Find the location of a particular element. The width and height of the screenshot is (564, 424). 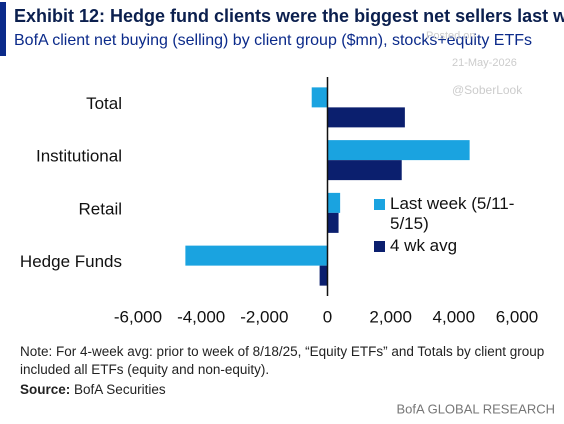

watermark: @SoberLook is located at coordinates (487, 90).